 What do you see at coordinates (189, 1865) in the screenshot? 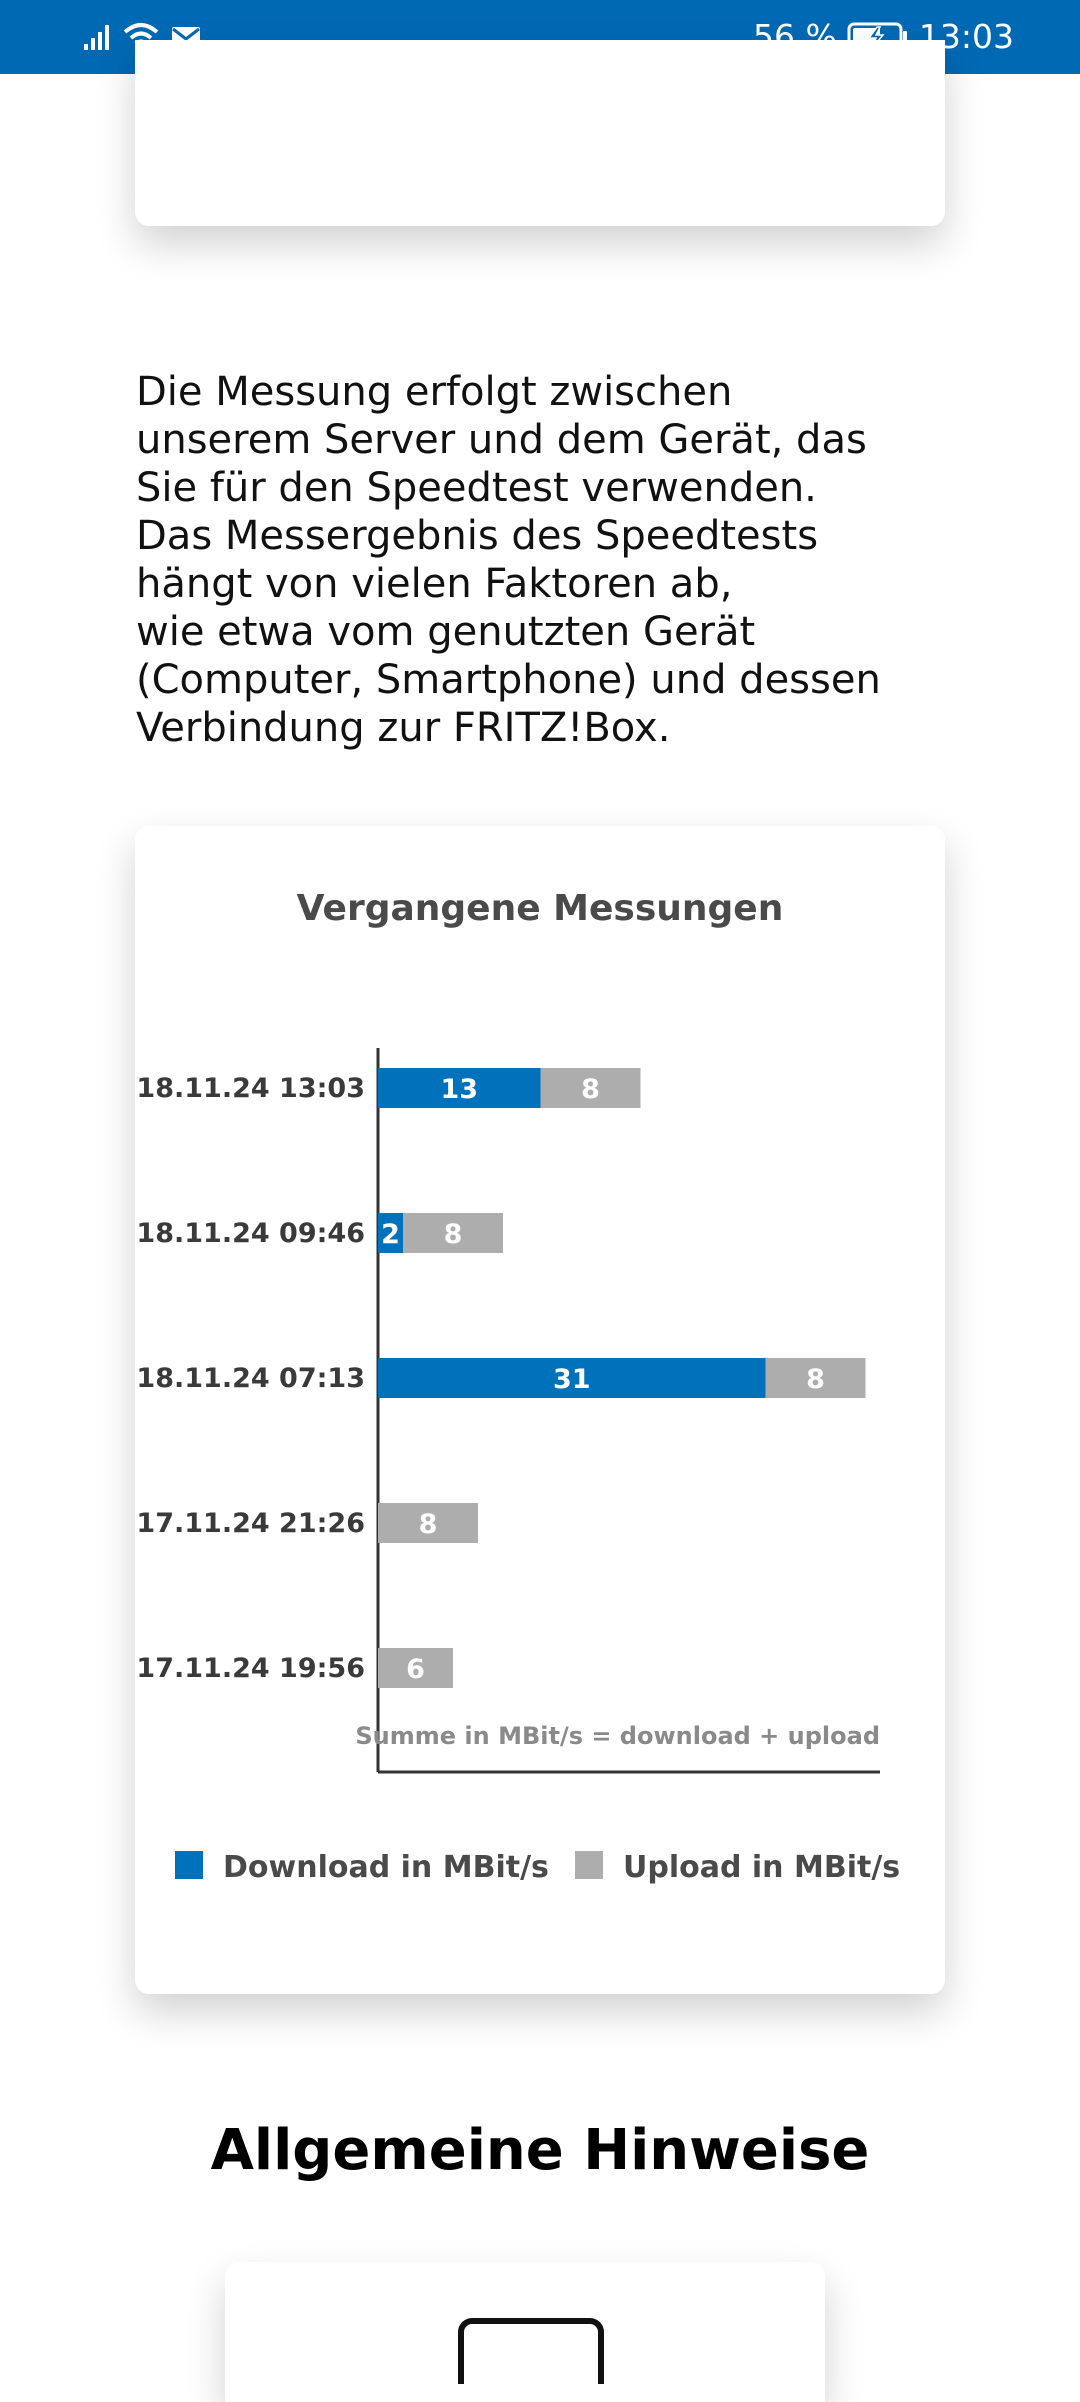
I see `legend-download-swatch` at bounding box center [189, 1865].